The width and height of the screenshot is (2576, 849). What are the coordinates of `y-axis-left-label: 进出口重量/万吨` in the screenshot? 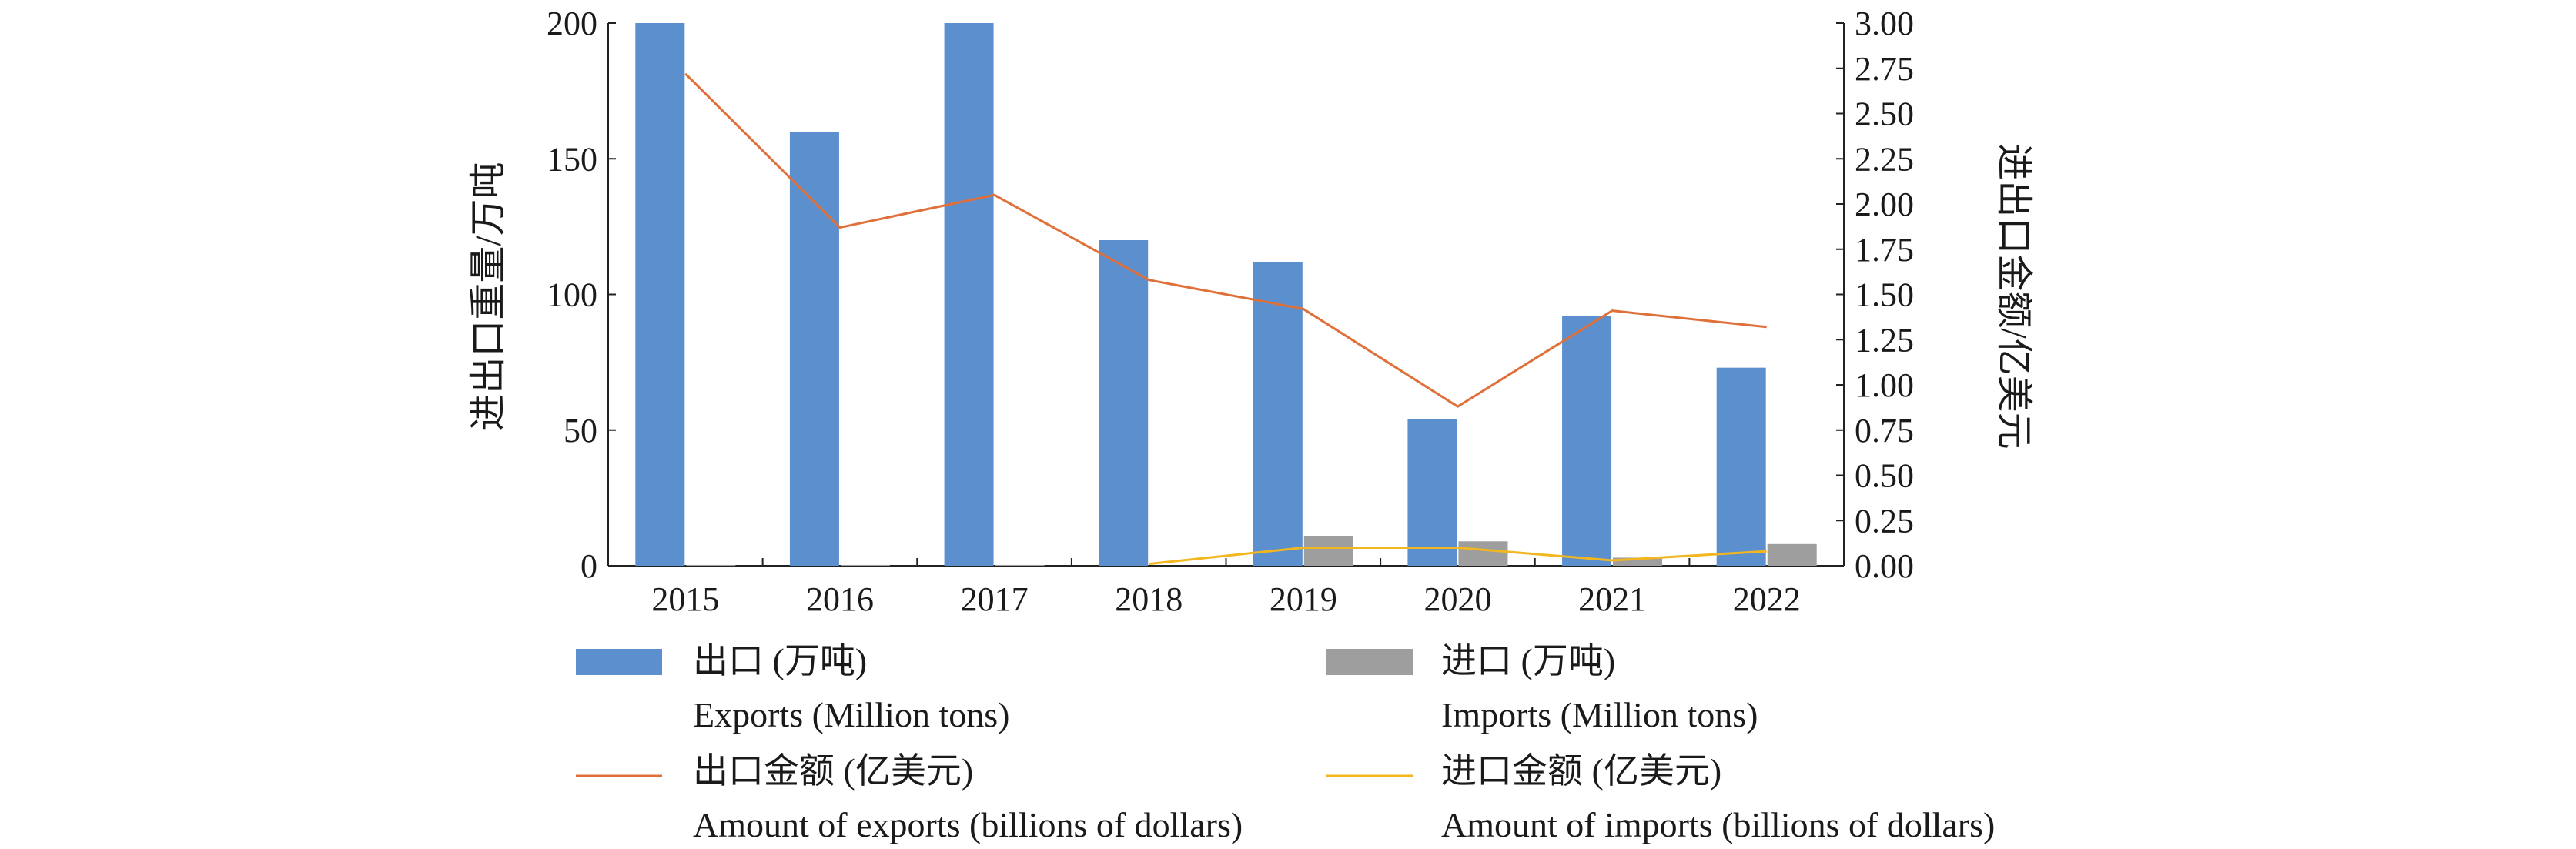 It's located at (489, 296).